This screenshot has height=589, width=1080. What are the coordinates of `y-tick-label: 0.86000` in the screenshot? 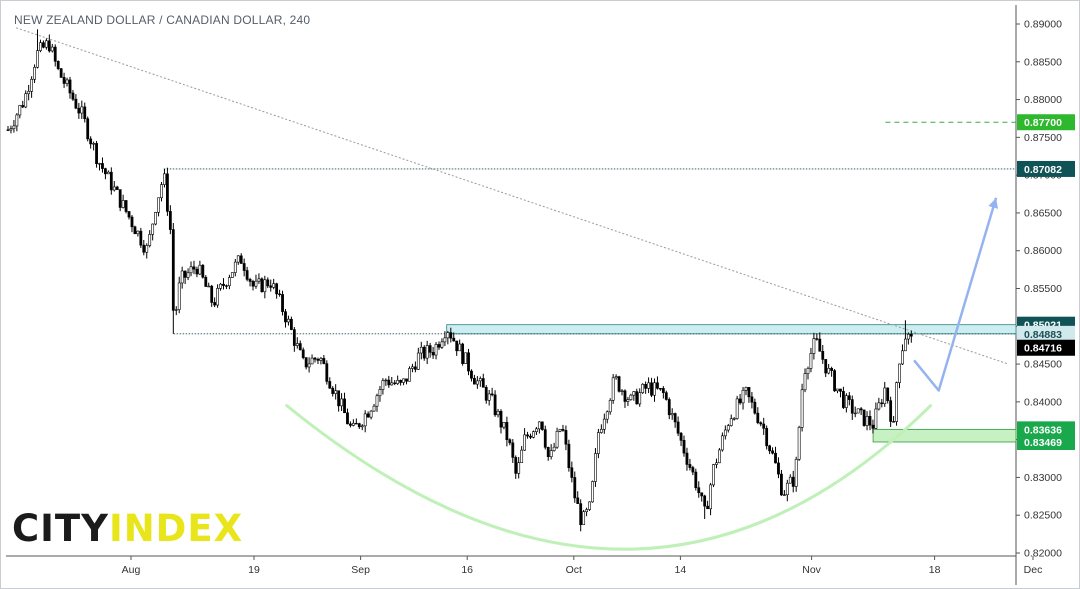 It's located at (1043, 251).